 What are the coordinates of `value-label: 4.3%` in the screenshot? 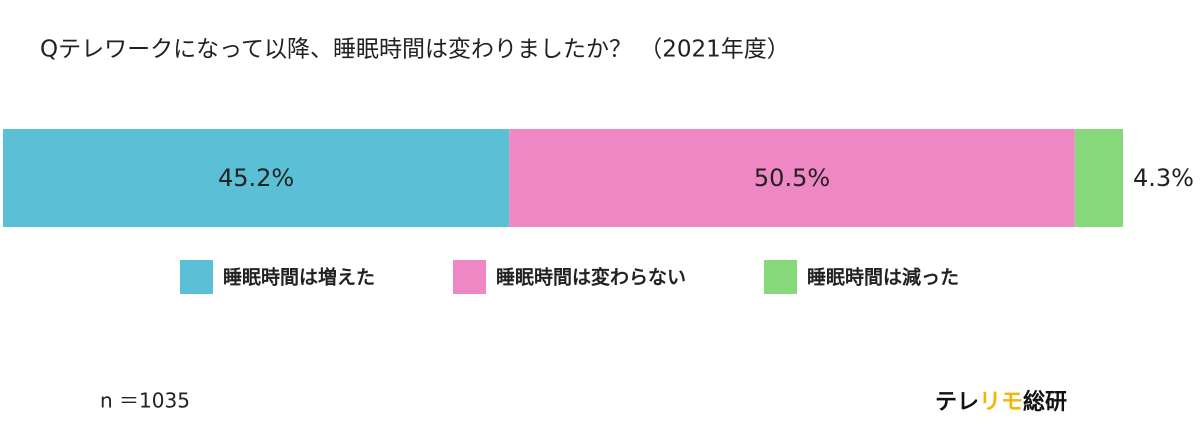 It's located at (1163, 178).